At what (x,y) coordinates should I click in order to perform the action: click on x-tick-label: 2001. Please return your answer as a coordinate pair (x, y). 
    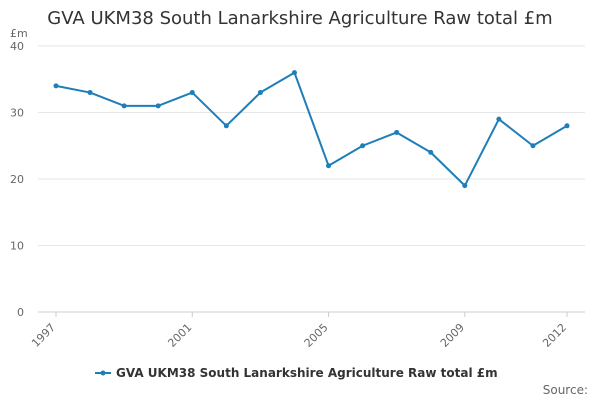
    Looking at the image, I should click on (179, 335).